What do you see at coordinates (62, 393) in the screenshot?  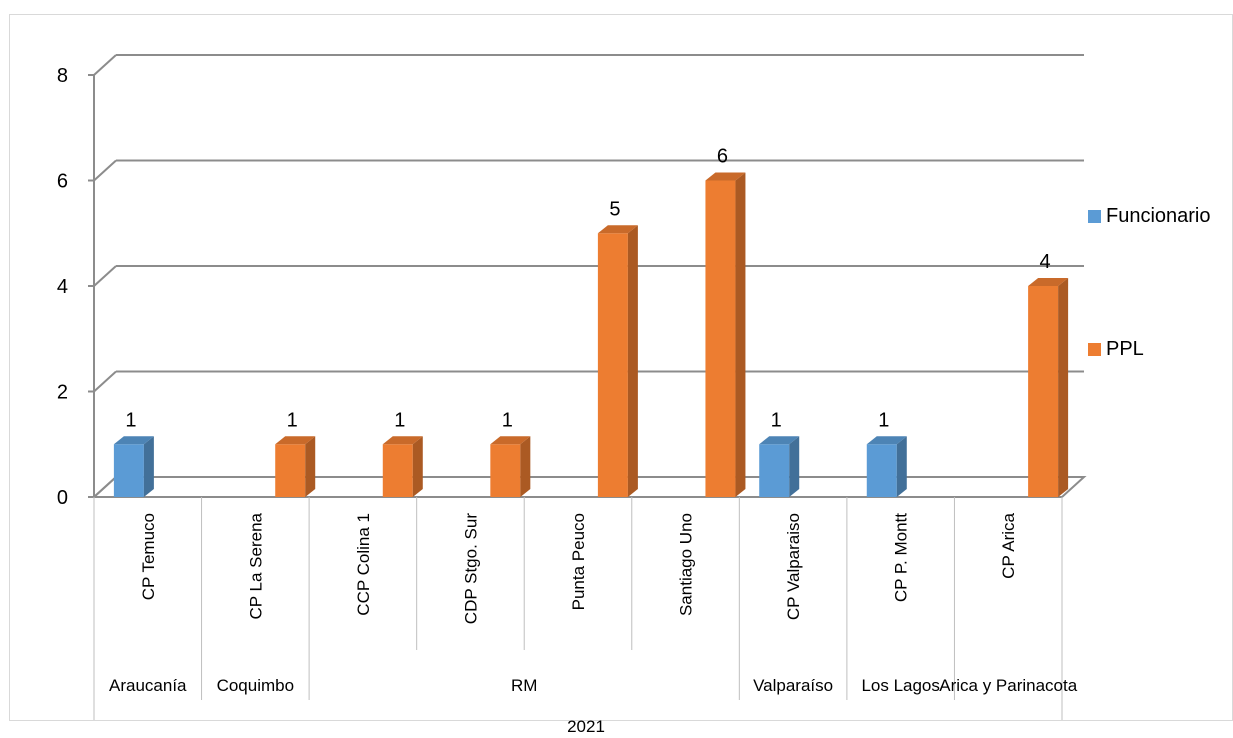 I see `y-tick-label: 2` at bounding box center [62, 393].